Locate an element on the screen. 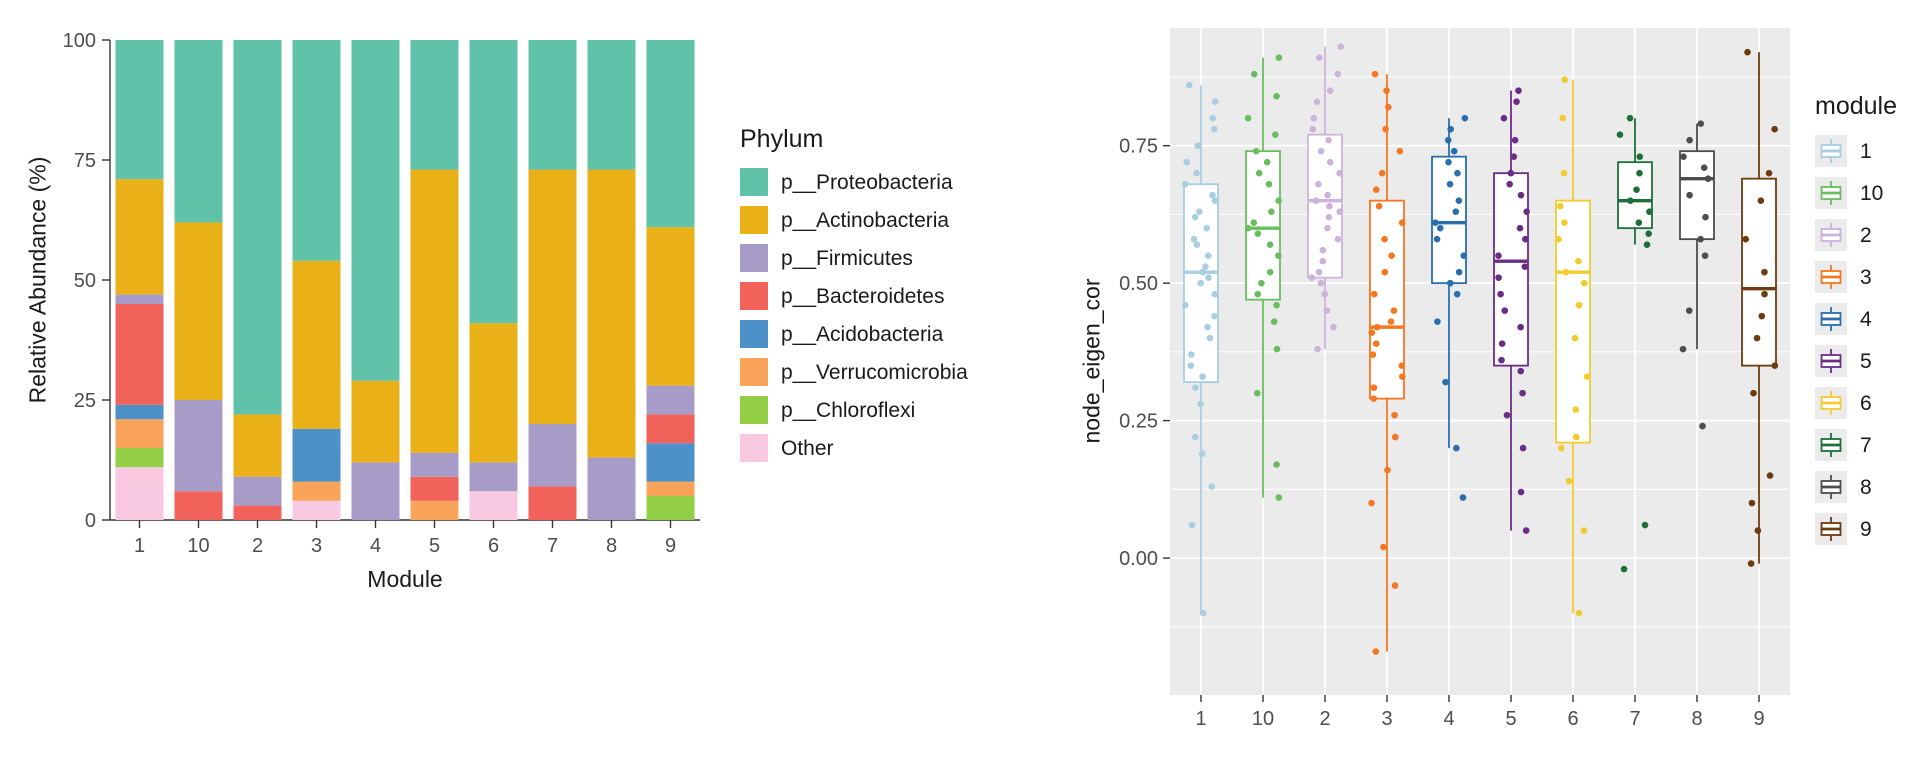 Image resolution: width=1920 pixels, height=768 pixels. legend-label: 7 is located at coordinates (1866, 445).